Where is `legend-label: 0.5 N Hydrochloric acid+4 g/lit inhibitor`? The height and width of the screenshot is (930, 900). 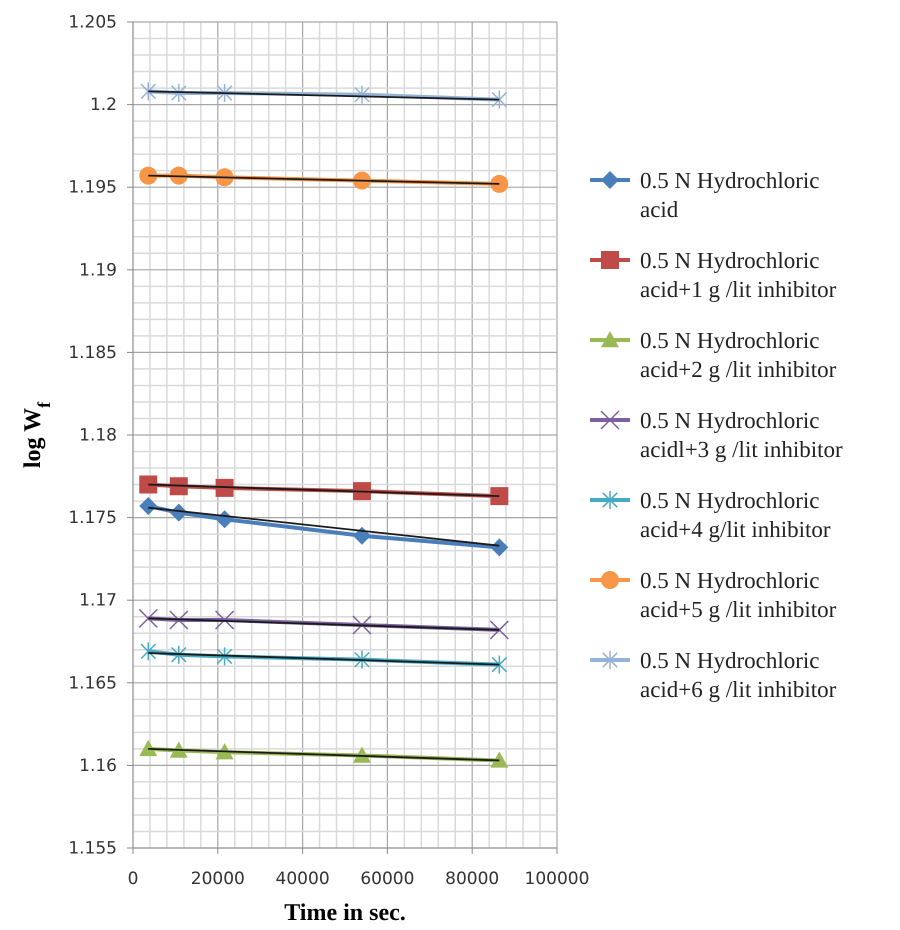 legend-label: 0.5 N Hydrochloric acid+4 g/lit inhibitor is located at coordinates (735, 515).